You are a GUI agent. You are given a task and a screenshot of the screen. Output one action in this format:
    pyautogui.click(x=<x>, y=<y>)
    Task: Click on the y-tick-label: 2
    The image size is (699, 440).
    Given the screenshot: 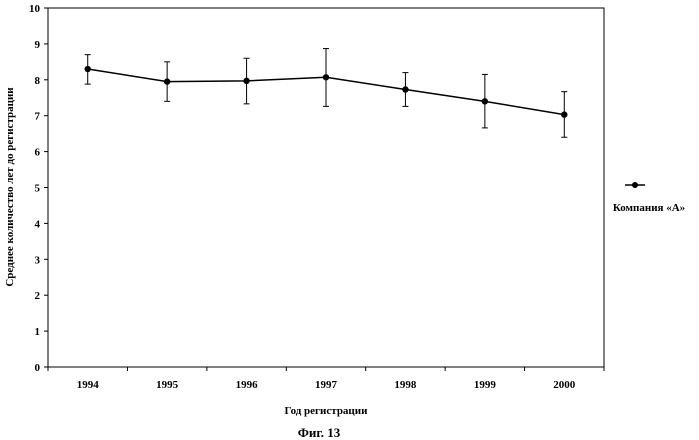 What is the action you would take?
    pyautogui.click(x=38, y=296)
    